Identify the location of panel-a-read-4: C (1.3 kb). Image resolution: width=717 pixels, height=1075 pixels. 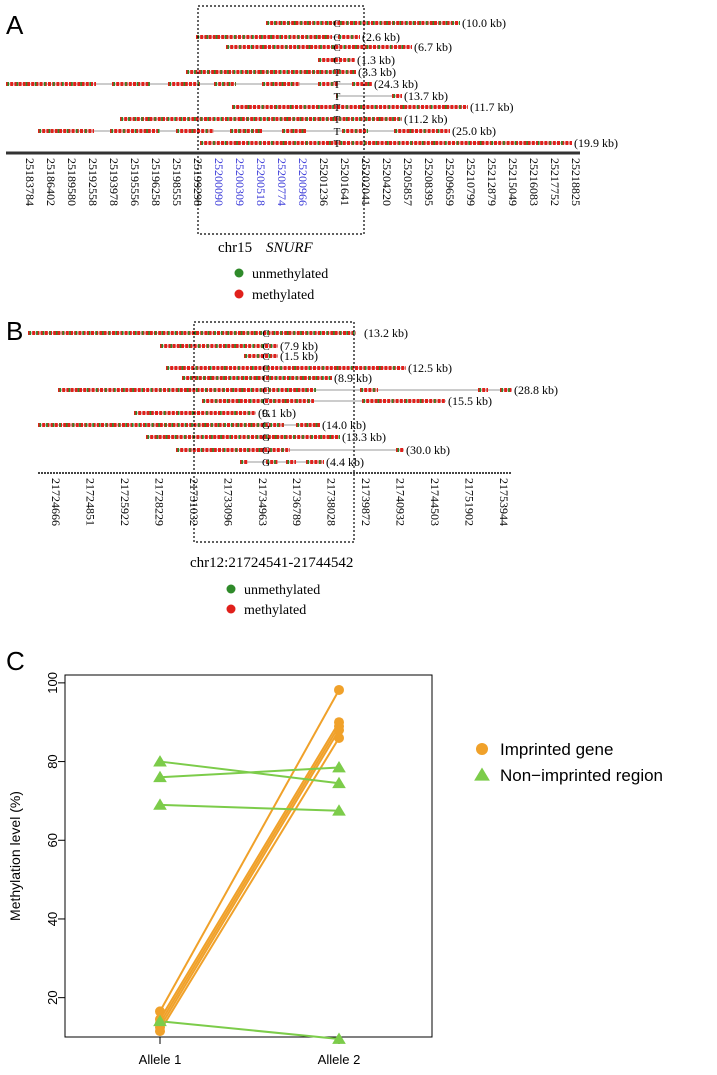
(356, 60).